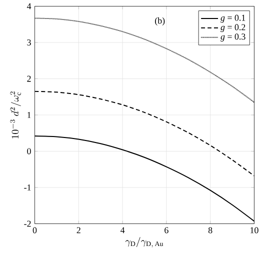 This screenshot has width=262, height=259. I want to click on y-tick-label: -2, so click(27, 223).